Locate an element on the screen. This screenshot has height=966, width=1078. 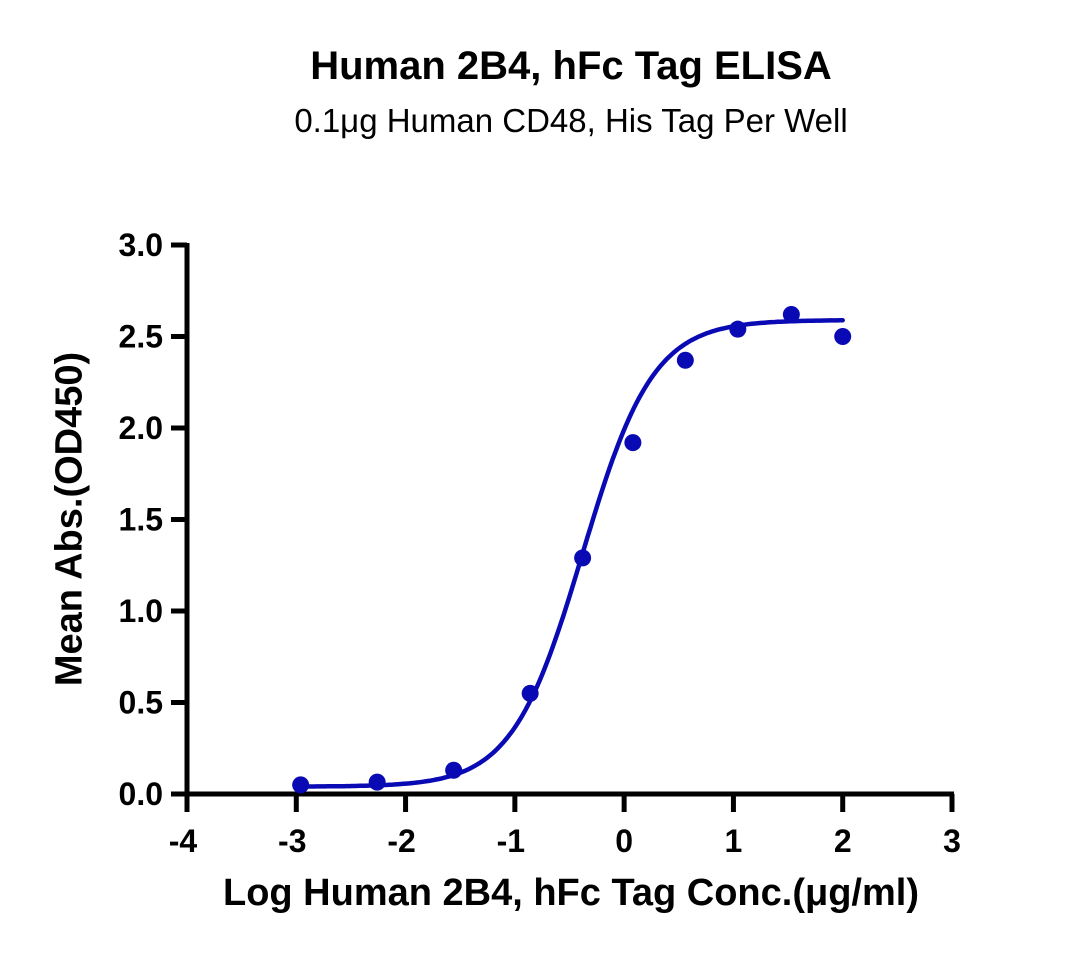
x-tick-label: 2 is located at coordinates (843, 841).